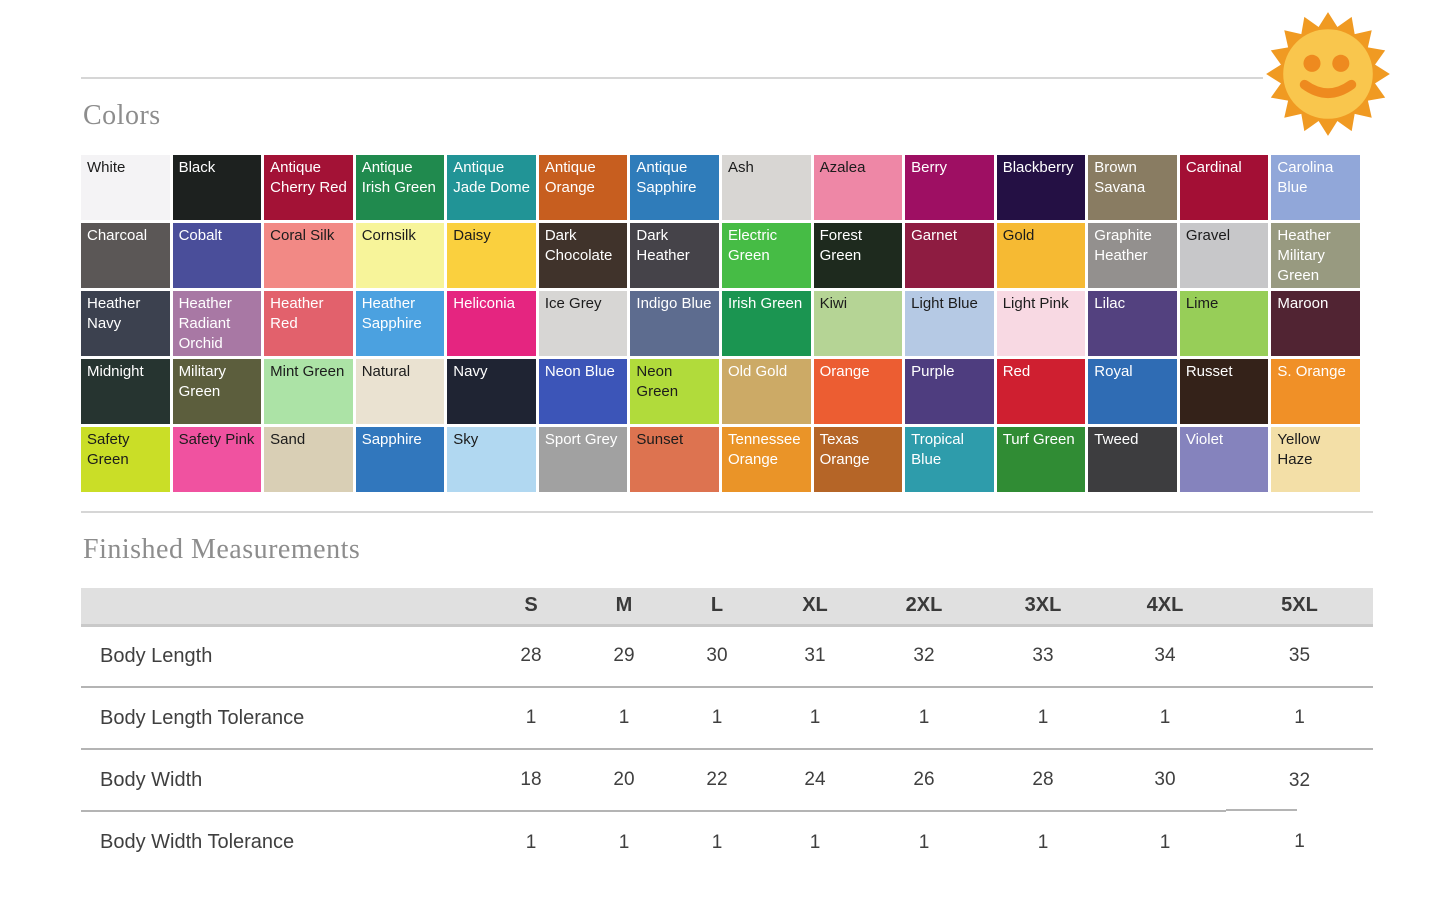 The image size is (1445, 912). I want to click on color-swatch-label: Maroon, so click(1303, 303).